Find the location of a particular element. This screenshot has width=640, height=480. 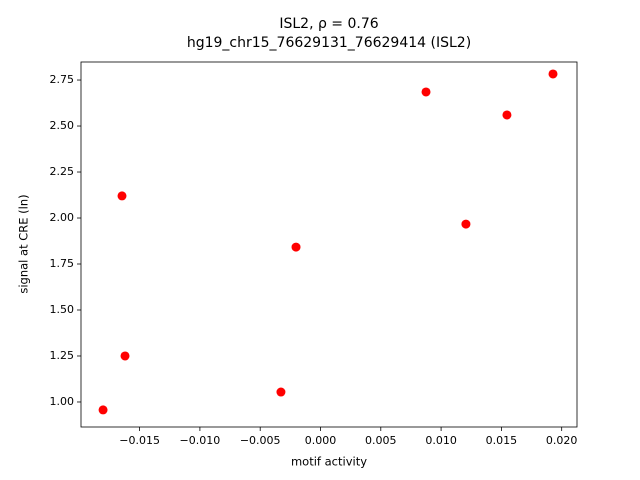

x-tick-label: 0.020 is located at coordinates (562, 440).